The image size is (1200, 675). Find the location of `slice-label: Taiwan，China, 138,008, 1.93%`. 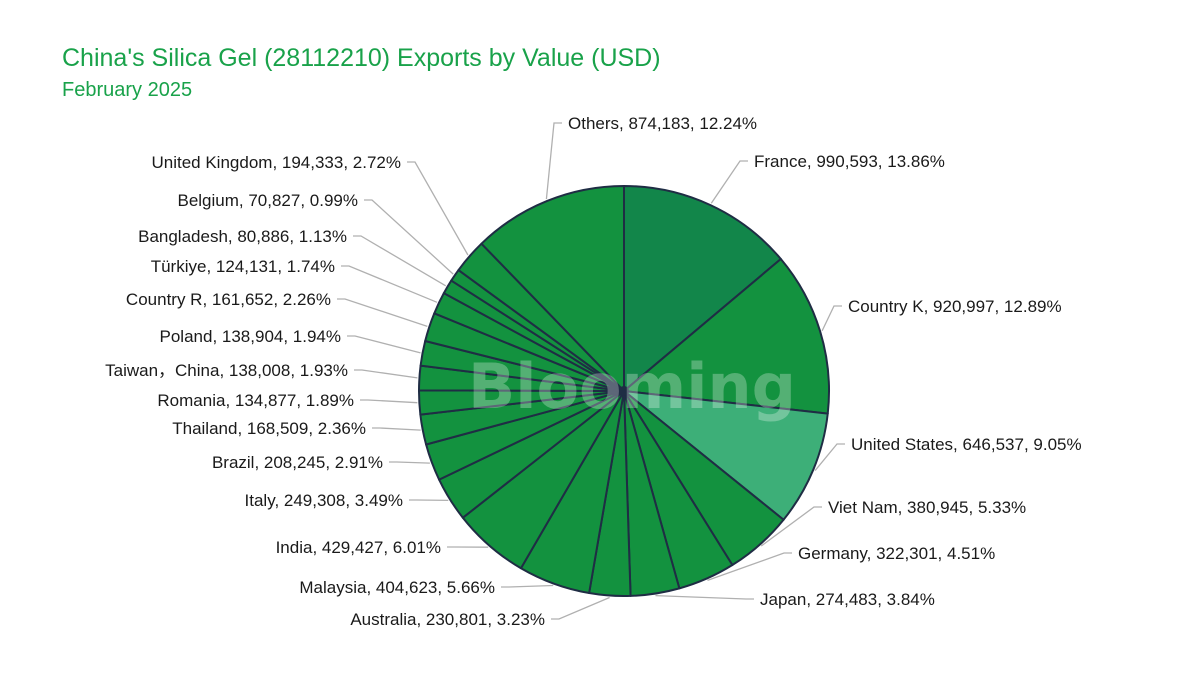

slice-label: Taiwan，China, 138,008, 1.93% is located at coordinates (226, 370).